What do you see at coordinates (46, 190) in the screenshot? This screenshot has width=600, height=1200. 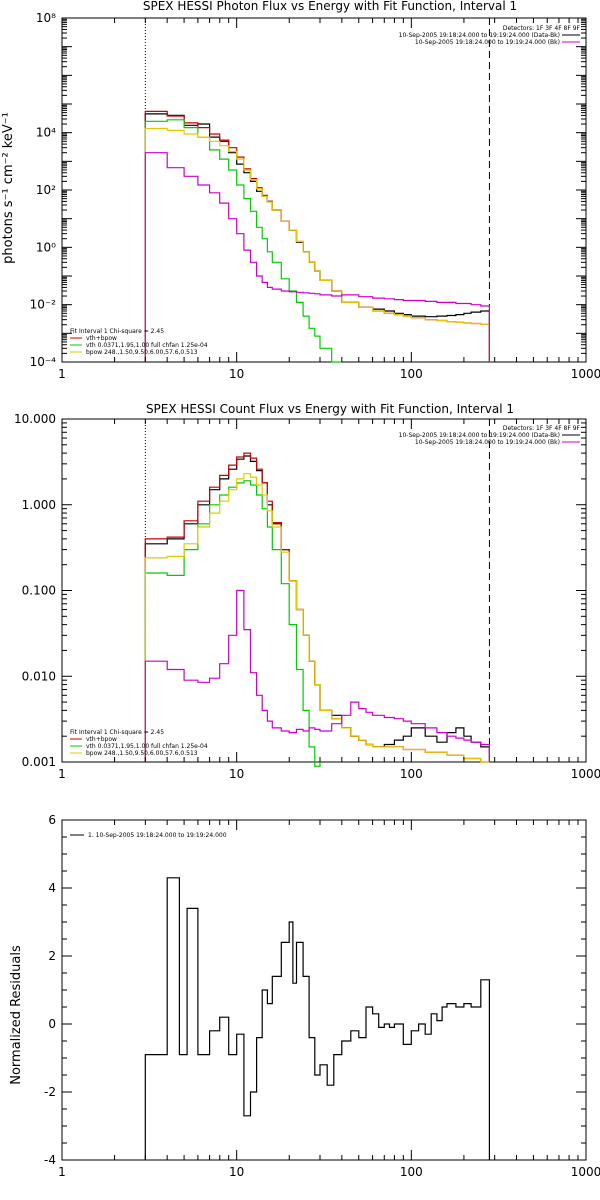 I see `photon-y-tick-label: 10²` at bounding box center [46, 190].